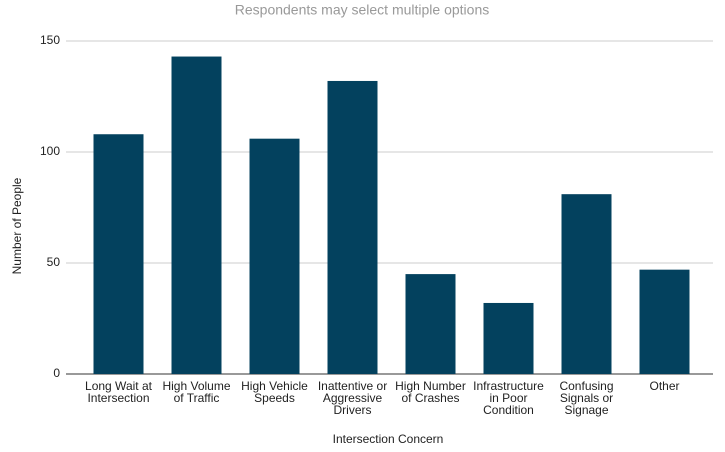  What do you see at coordinates (17, 225) in the screenshot?
I see `y-axis-title: Number of People` at bounding box center [17, 225].